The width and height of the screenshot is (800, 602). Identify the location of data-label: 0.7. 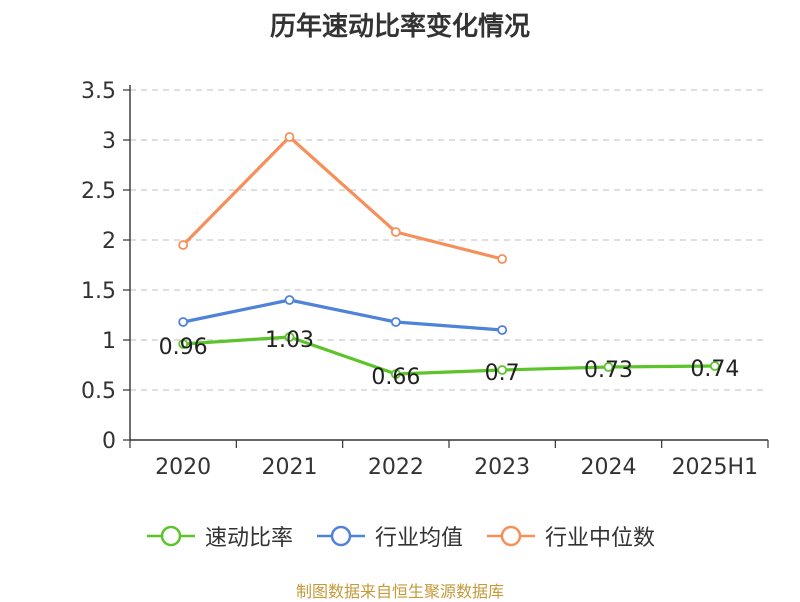
(502, 373).